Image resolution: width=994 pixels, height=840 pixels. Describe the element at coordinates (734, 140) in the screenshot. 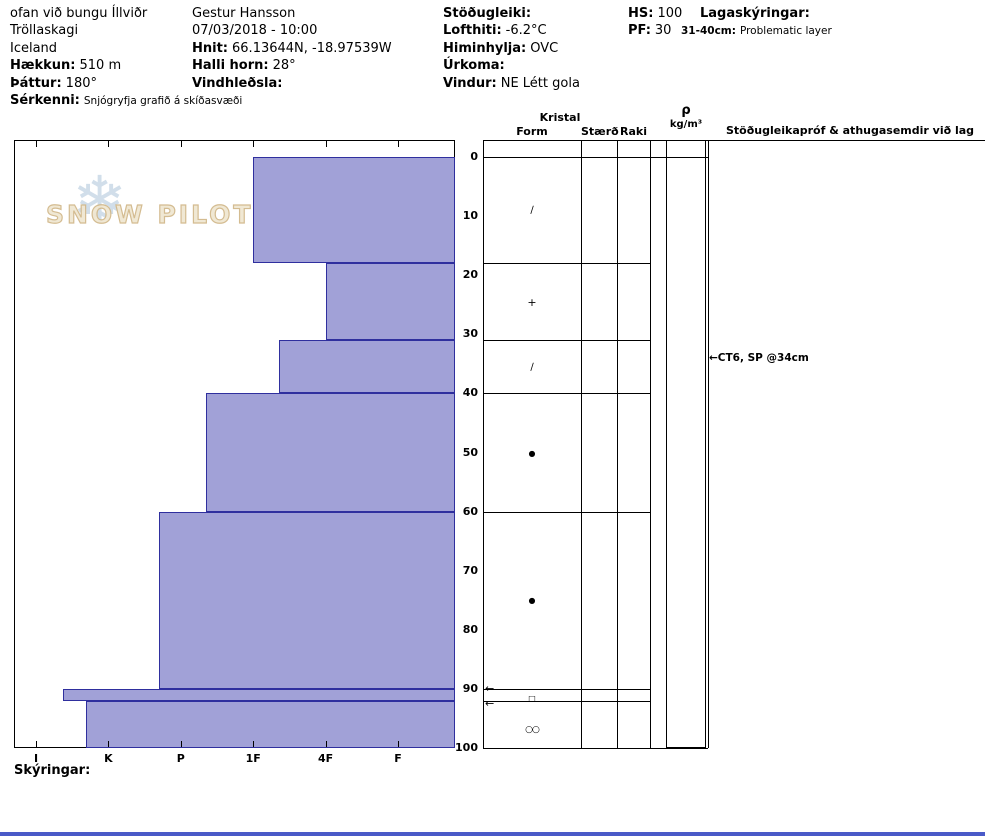

I see `right-panel-top-rule` at that location.